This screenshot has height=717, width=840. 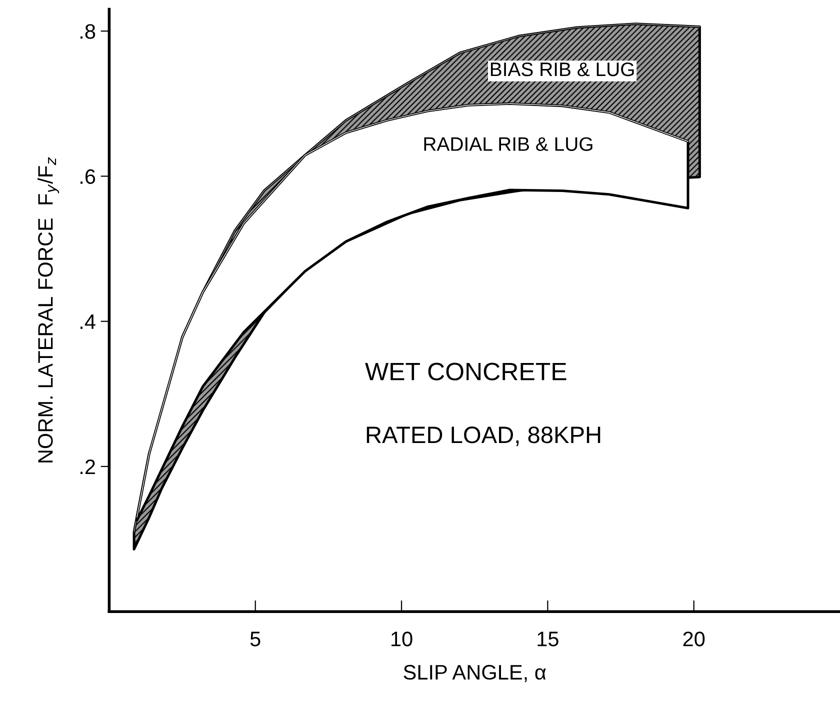 What do you see at coordinates (475, 673) in the screenshot?
I see `x-axis-title: SLIP ANGLE, α` at bounding box center [475, 673].